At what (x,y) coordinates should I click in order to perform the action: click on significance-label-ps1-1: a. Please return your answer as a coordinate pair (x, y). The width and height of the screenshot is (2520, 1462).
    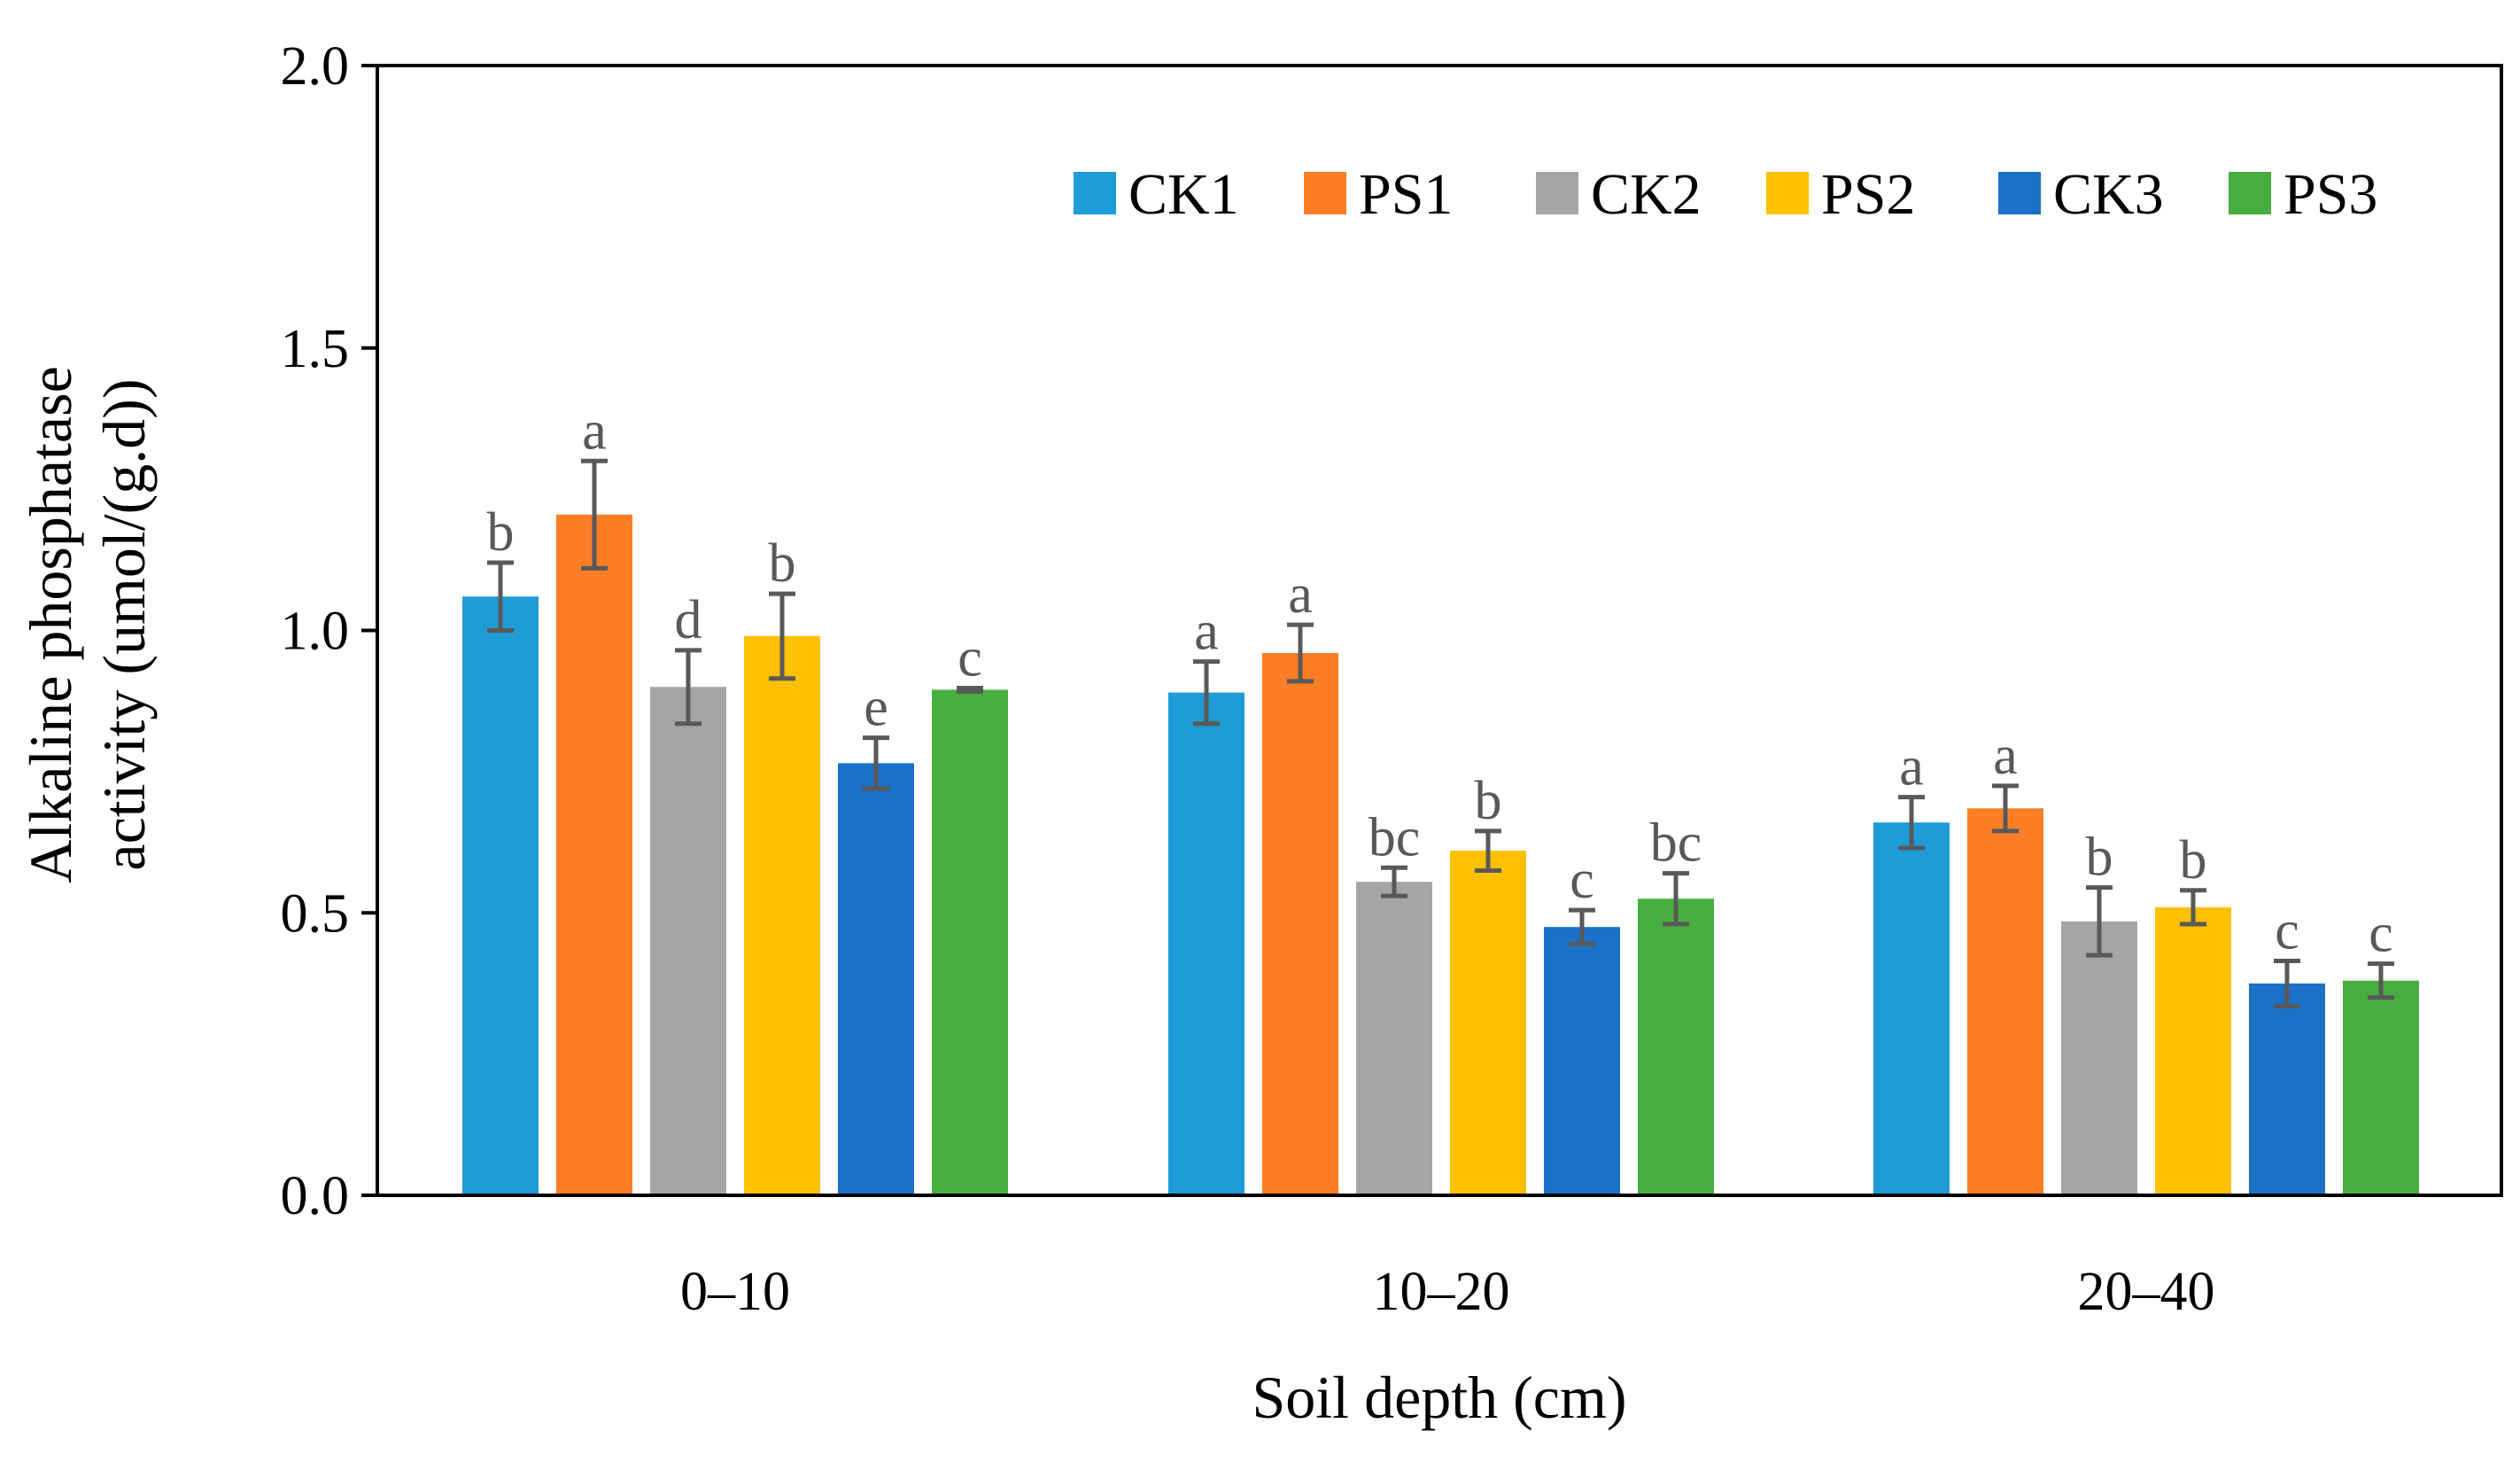
    Looking at the image, I should click on (594, 430).